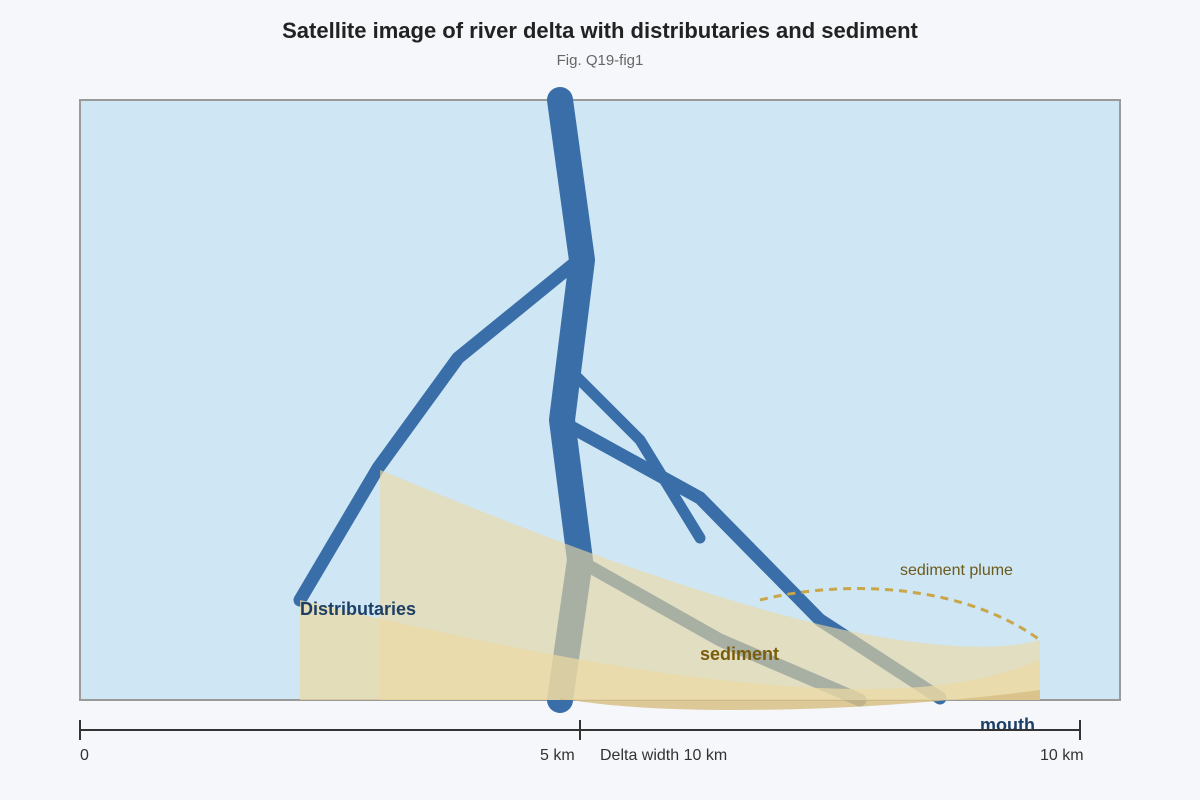  I want to click on sediment-label: sediment, so click(739, 654).